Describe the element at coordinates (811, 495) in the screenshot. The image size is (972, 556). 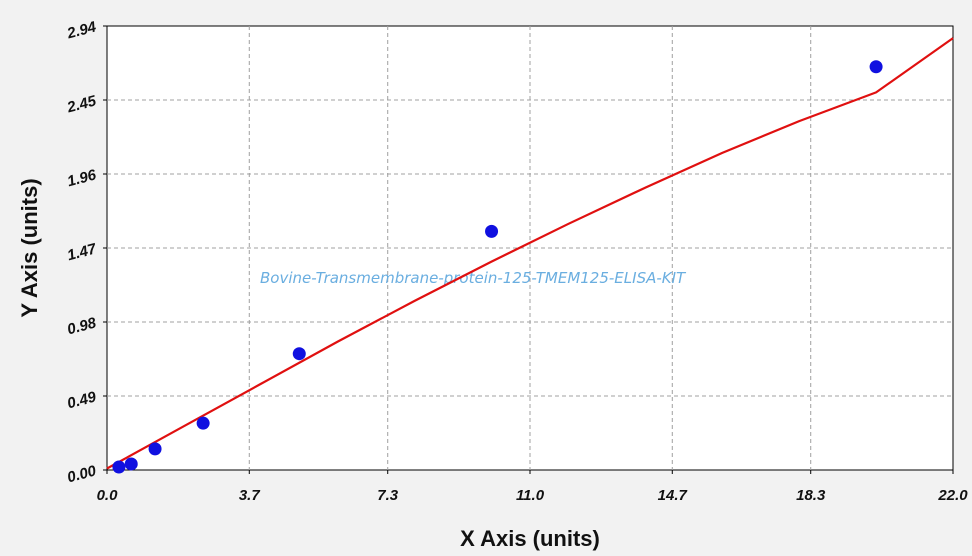
I see `x-tick-label: 18.3` at that location.